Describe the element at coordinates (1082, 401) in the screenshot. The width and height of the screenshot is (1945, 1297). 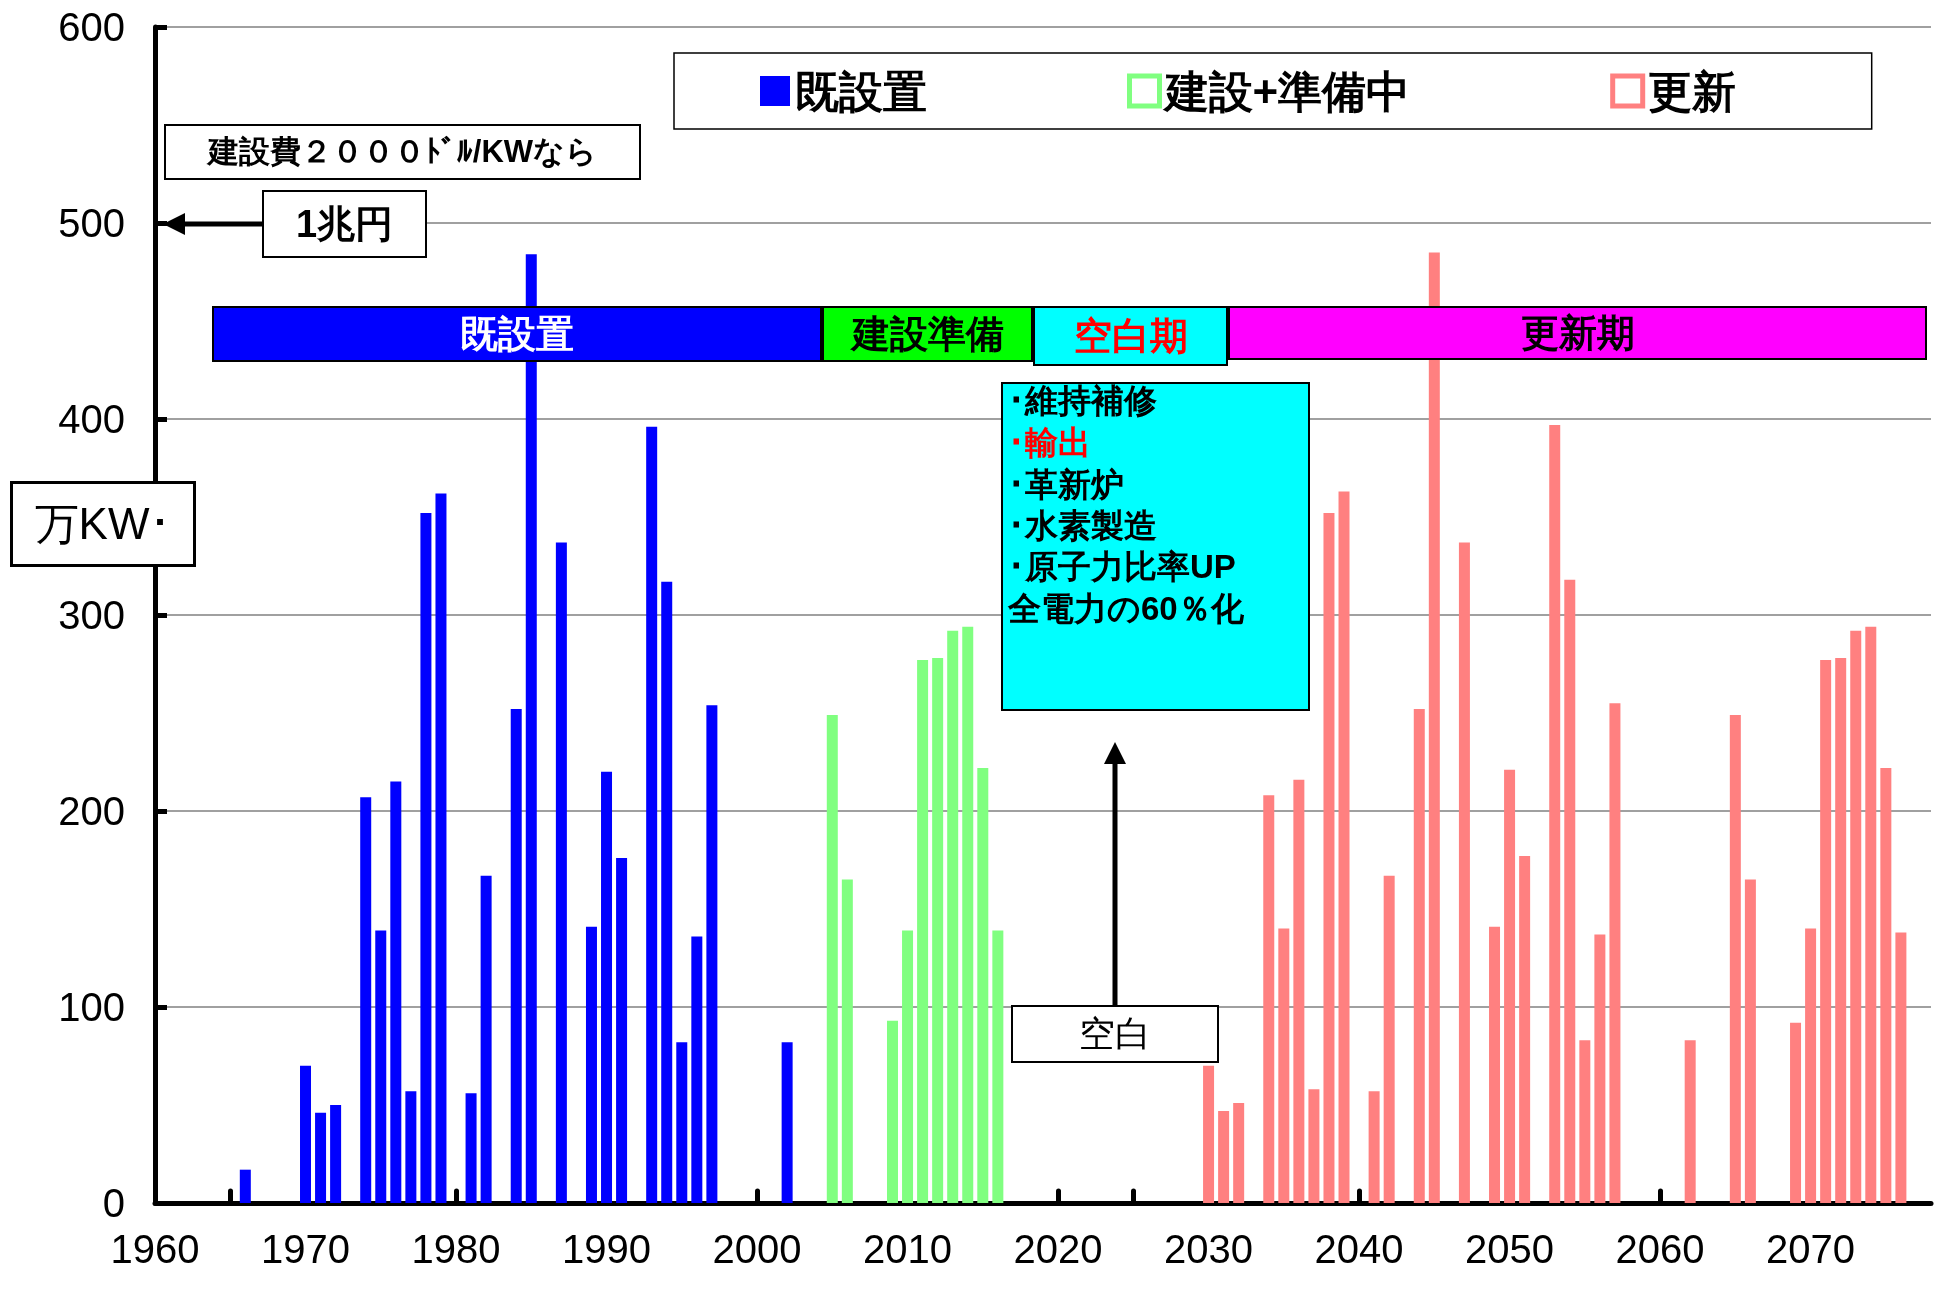
I see `annotation: ･維持補修` at that location.